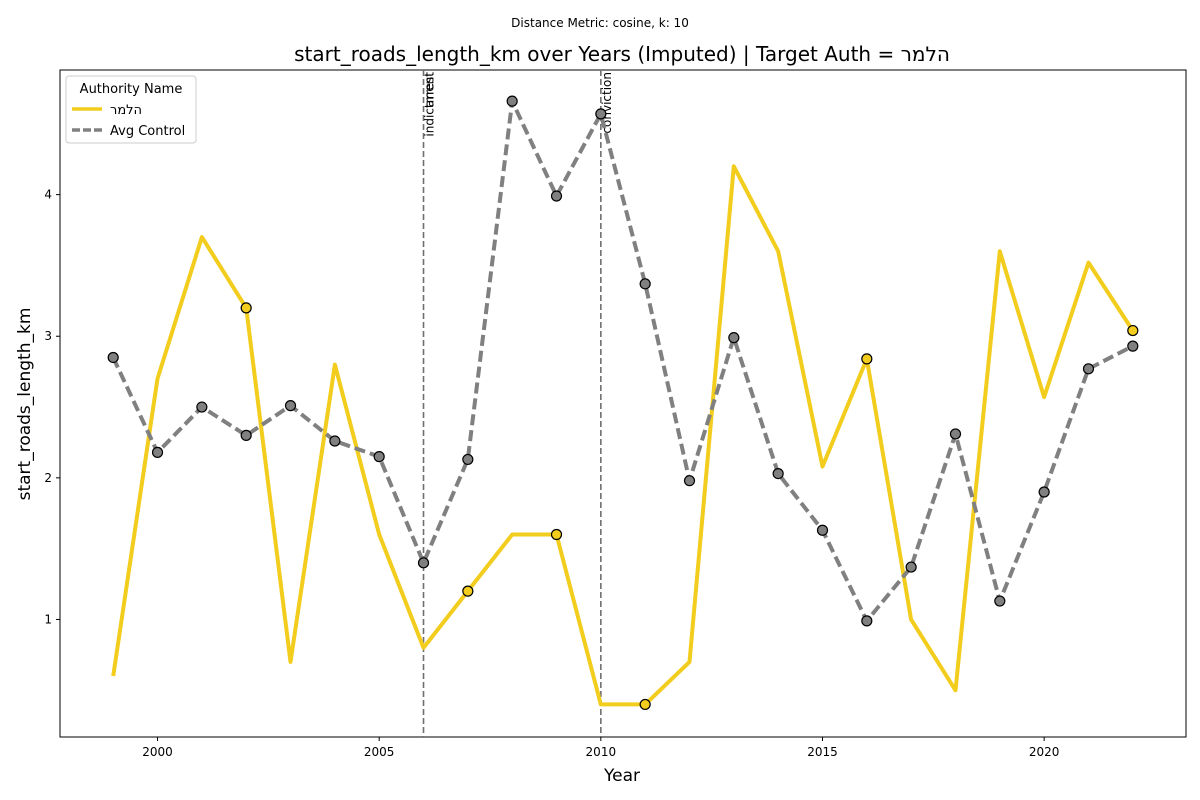 The width and height of the screenshot is (1200, 800). I want to click on y-tick-label-4: 4, so click(48, 195).